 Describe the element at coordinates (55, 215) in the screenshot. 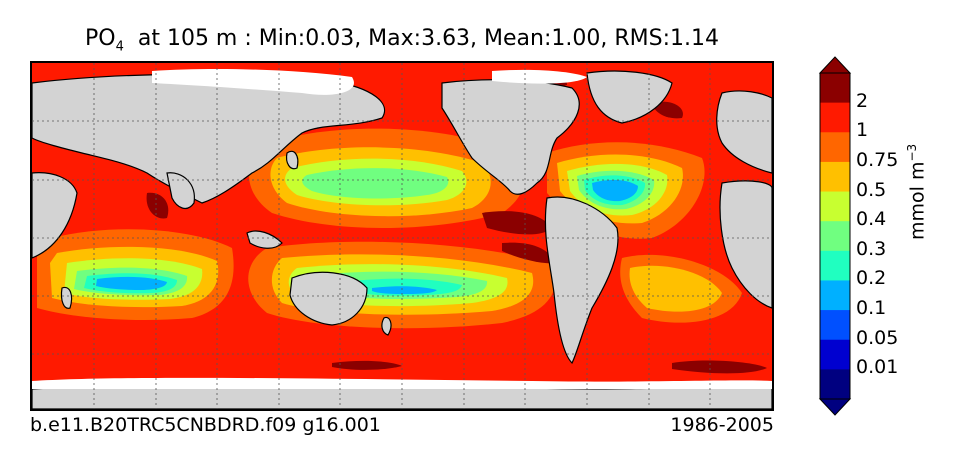

I see `land-africa-left` at that location.